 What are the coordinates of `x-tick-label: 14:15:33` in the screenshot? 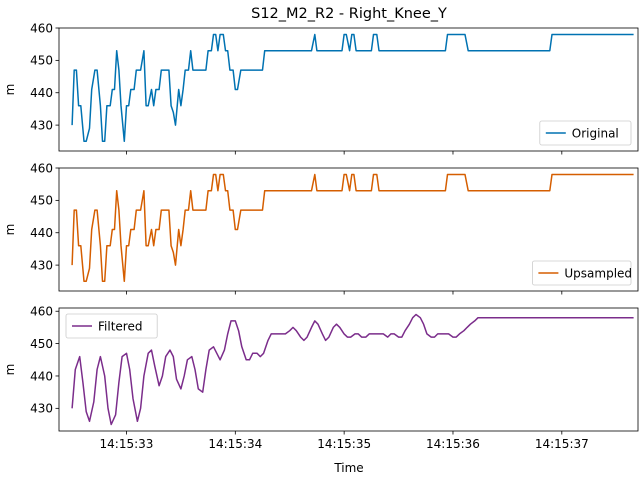 It's located at (127, 444).